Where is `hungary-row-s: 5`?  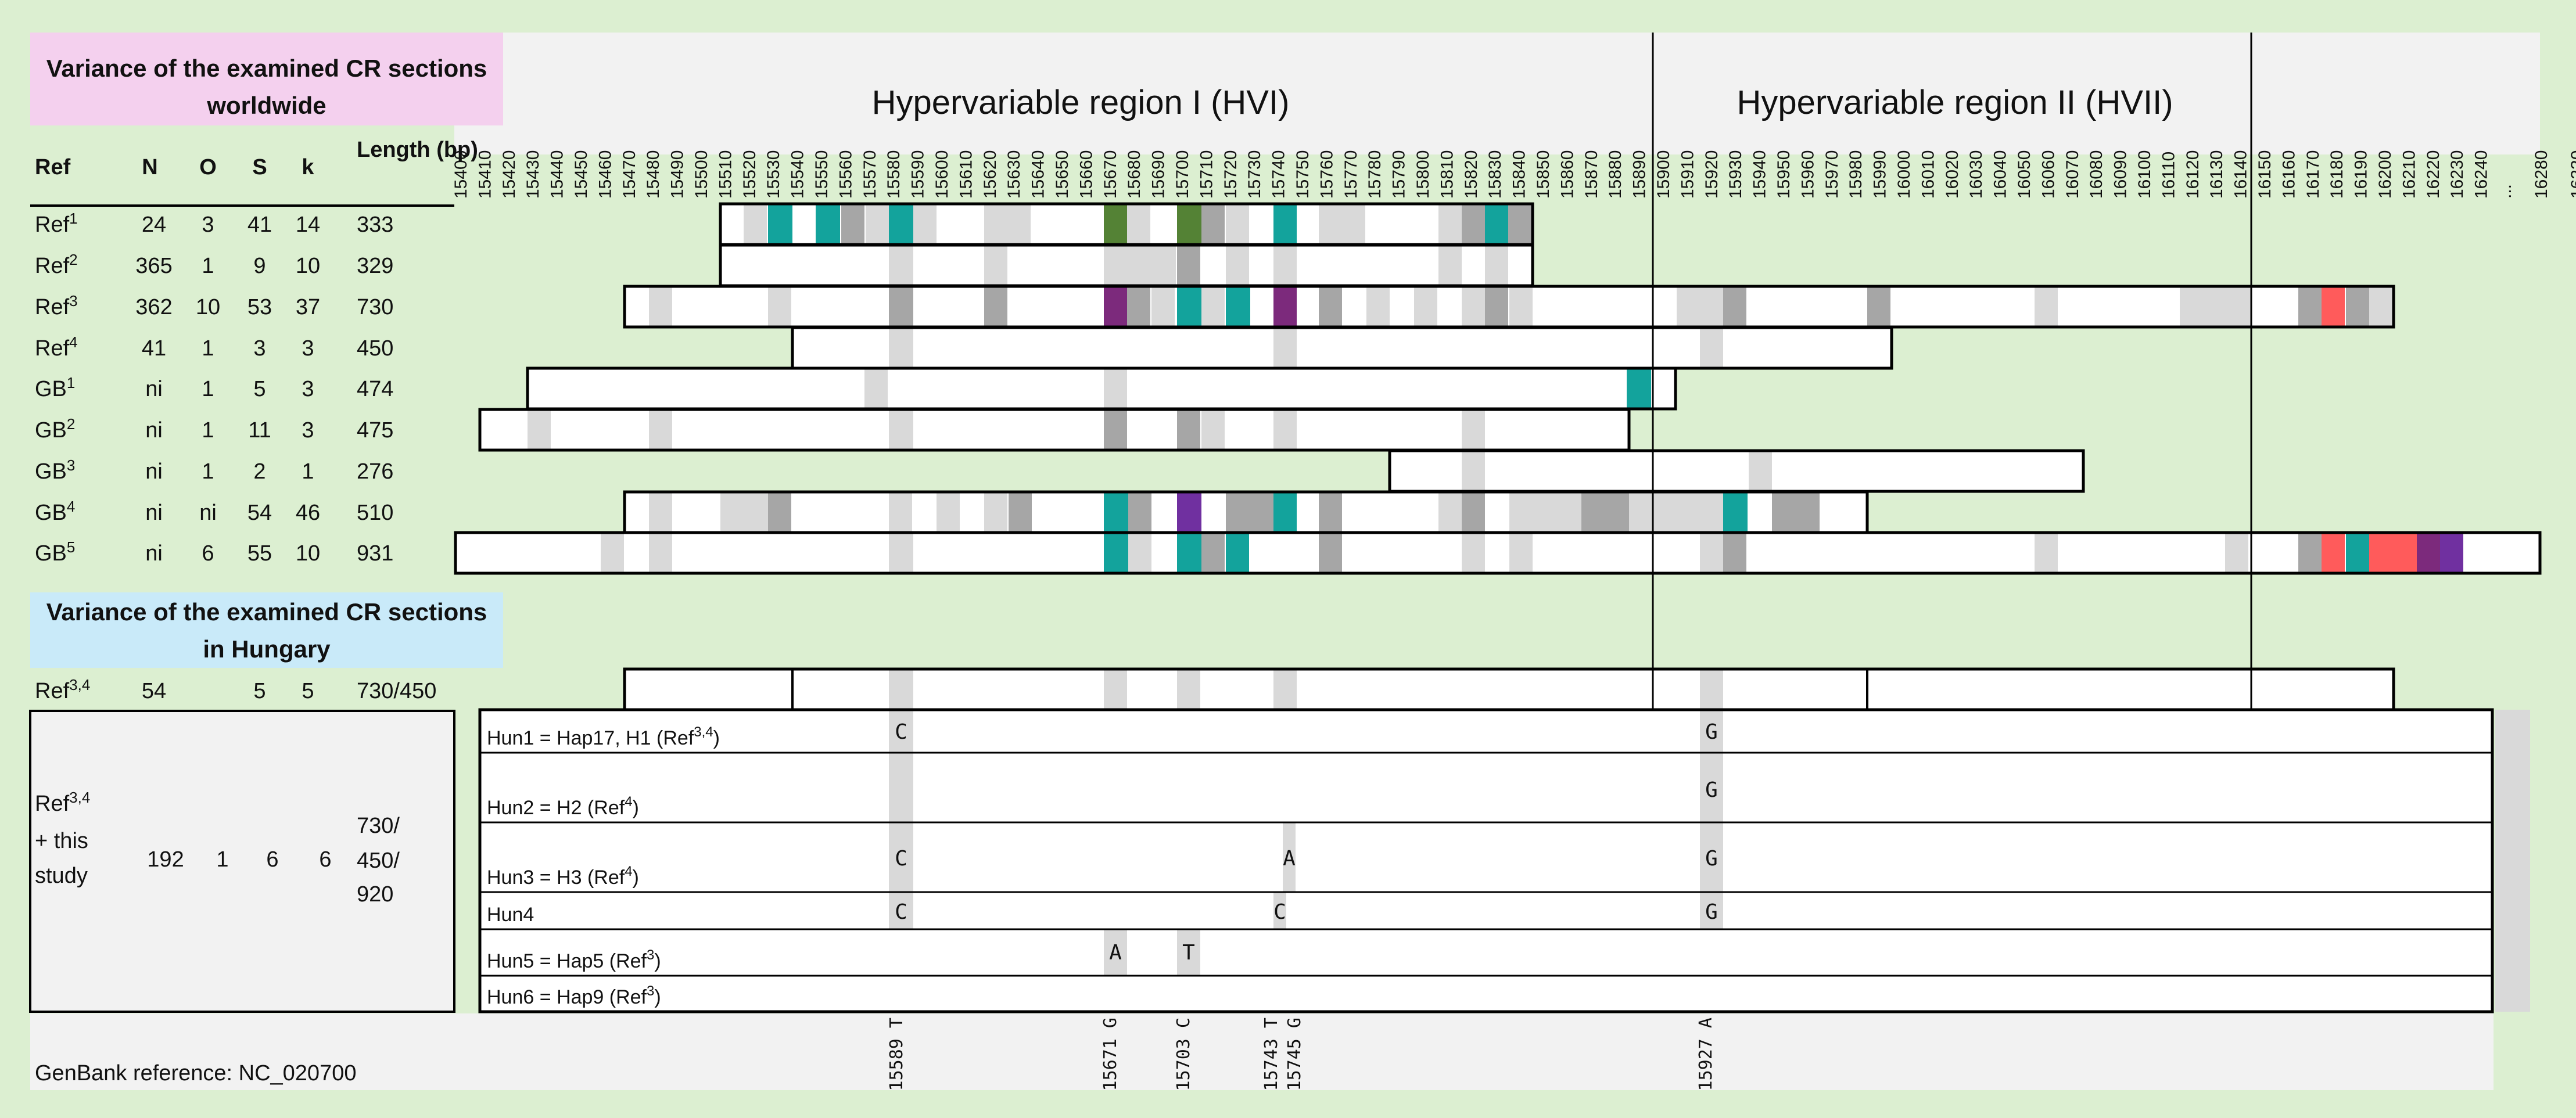 hungary-row-s: 5 is located at coordinates (259, 691).